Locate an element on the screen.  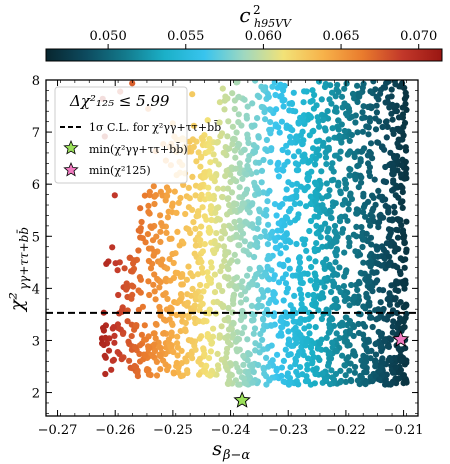
colorbar-ticks: 0.050 0.055 0.060 0.065 0.070 is located at coordinates (264, 39).